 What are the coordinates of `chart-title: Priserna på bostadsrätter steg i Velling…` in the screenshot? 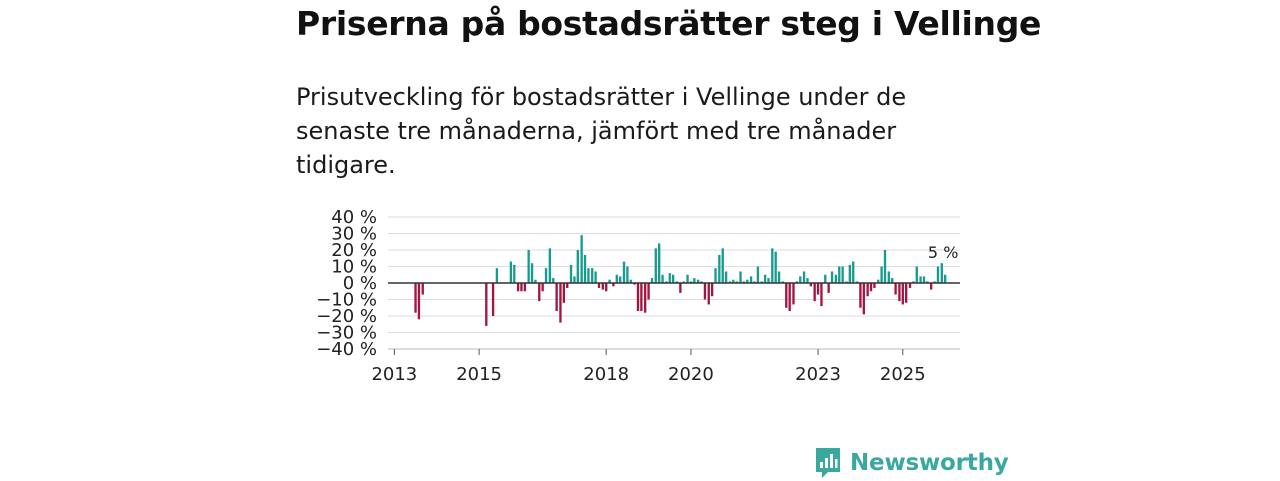 It's located at (669, 23).